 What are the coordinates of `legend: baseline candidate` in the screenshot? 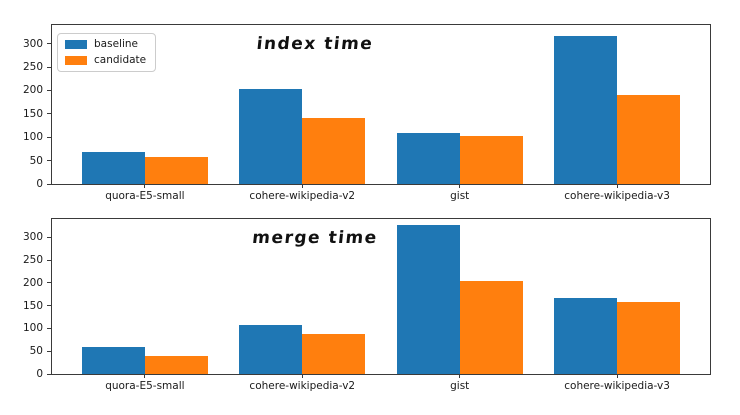 It's located at (107, 52).